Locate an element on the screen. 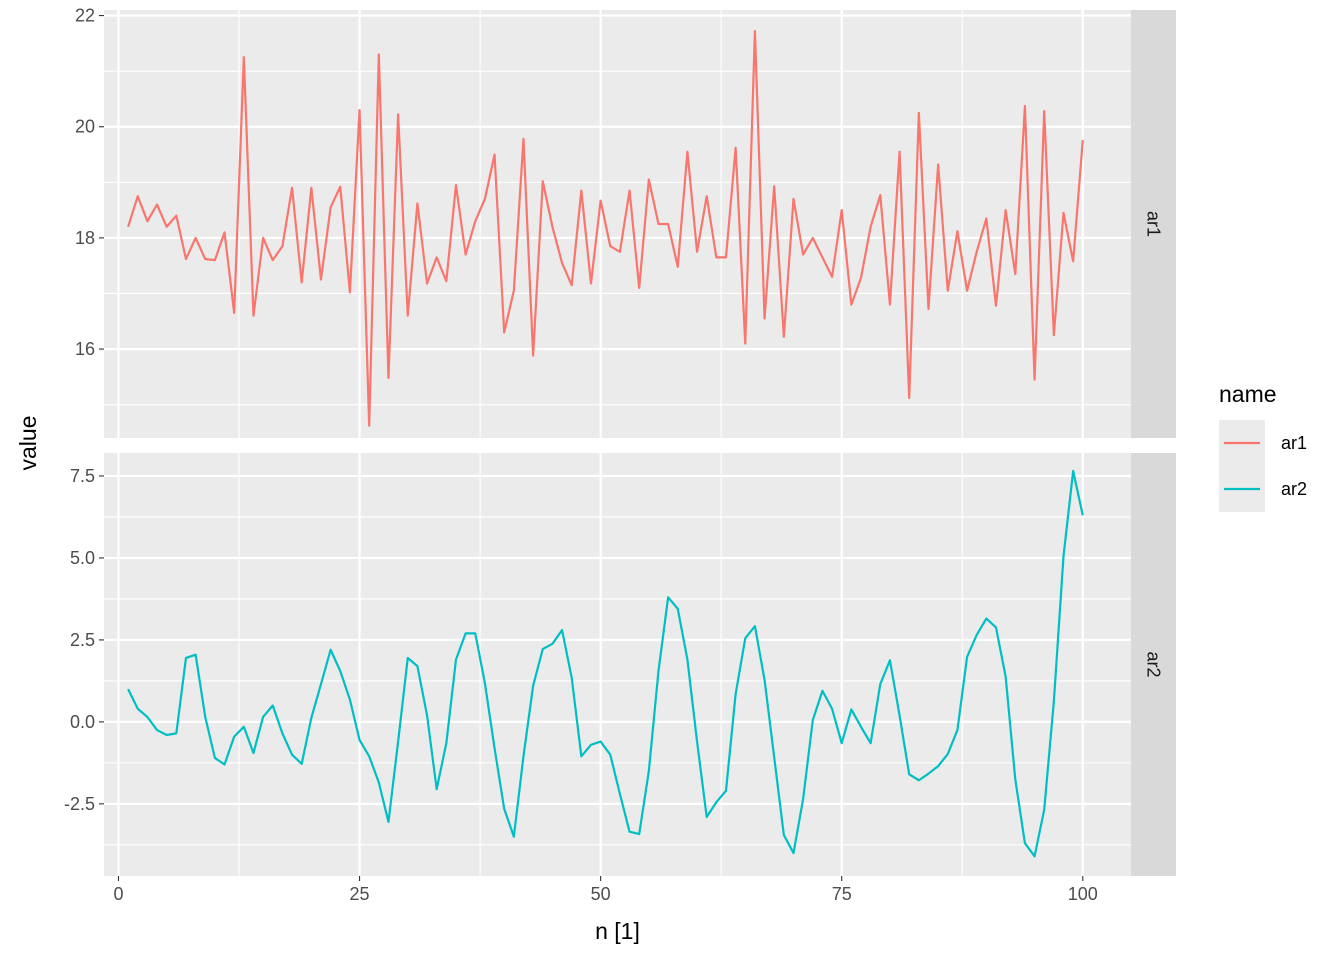 The image size is (1344, 960). facet-strip-label: ar2 is located at coordinates (1154, 664).